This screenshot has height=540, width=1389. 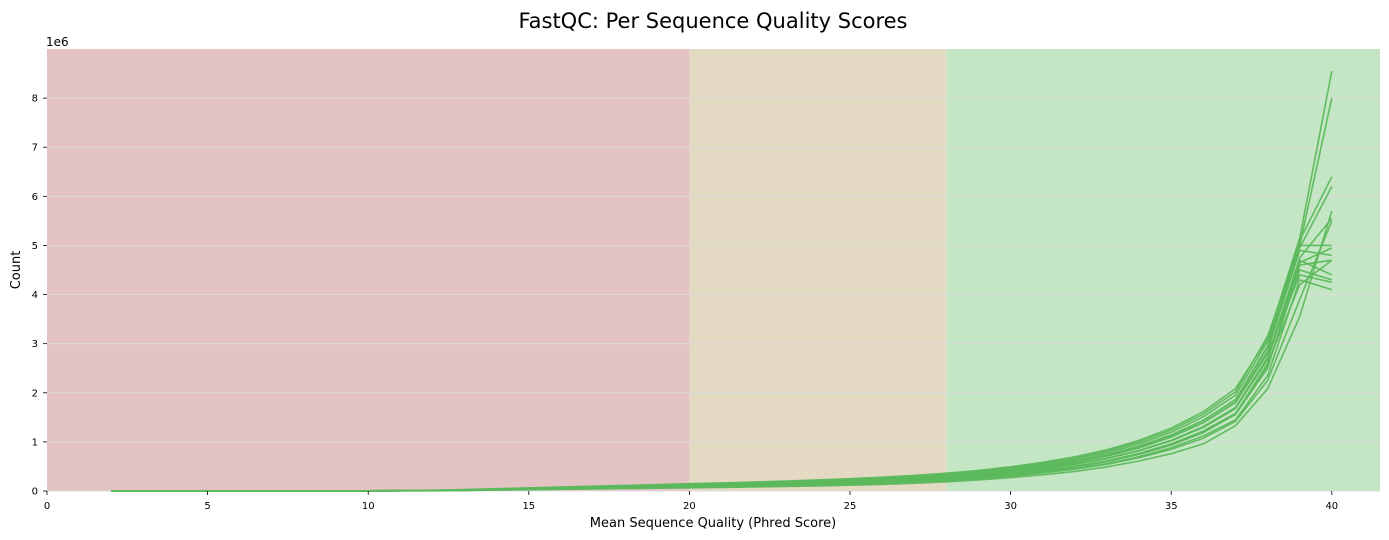 I want to click on y-tick-label-6: 6, so click(x=35, y=197).